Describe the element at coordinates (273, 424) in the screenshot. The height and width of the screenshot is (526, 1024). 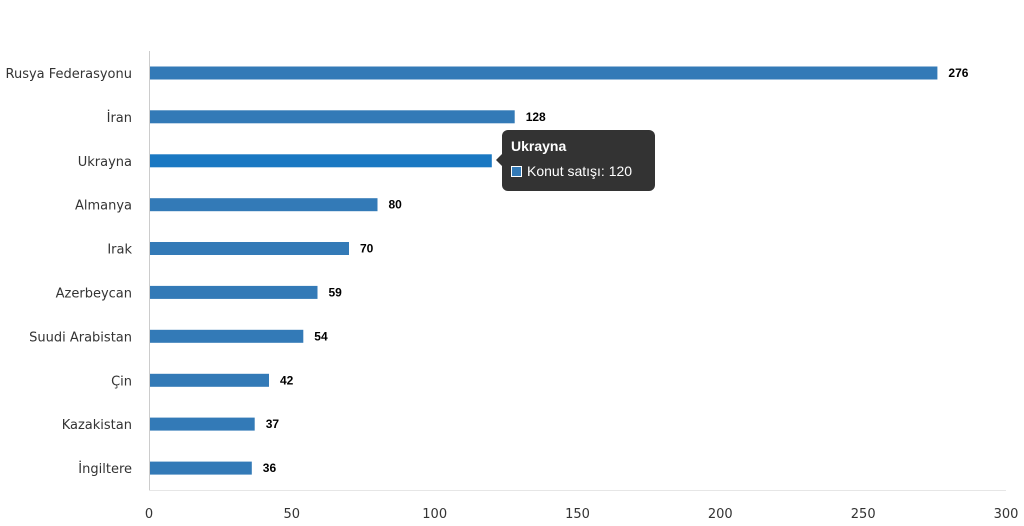
I see `data-label-8: 37` at that location.